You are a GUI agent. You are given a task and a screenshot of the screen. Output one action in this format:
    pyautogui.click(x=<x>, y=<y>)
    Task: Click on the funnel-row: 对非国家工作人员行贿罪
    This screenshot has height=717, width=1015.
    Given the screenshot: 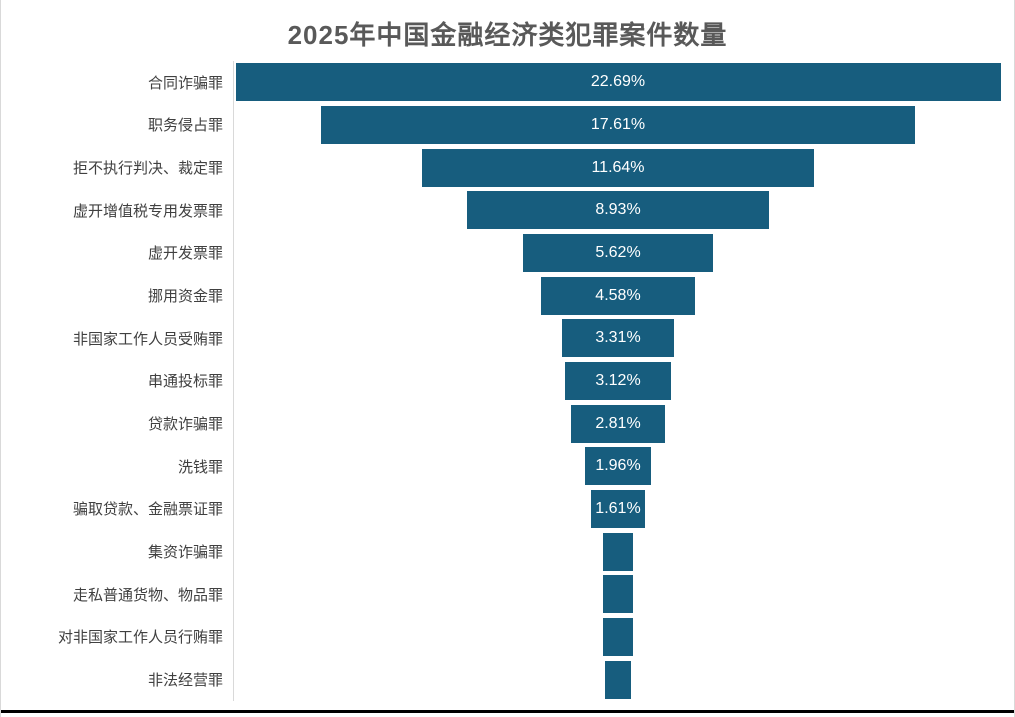 What is the action you would take?
    pyautogui.click(x=501, y=637)
    